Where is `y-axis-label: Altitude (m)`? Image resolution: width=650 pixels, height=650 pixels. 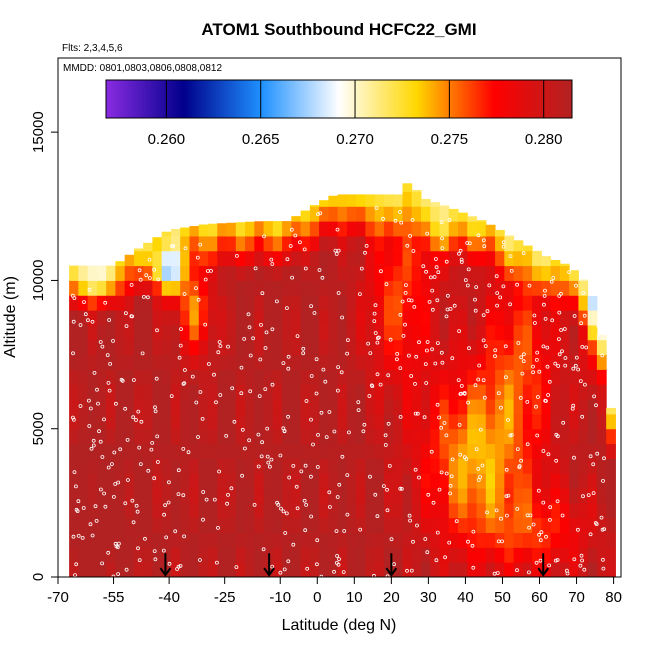
y-axis-label: Altitude (m) is located at coordinates (10, 317).